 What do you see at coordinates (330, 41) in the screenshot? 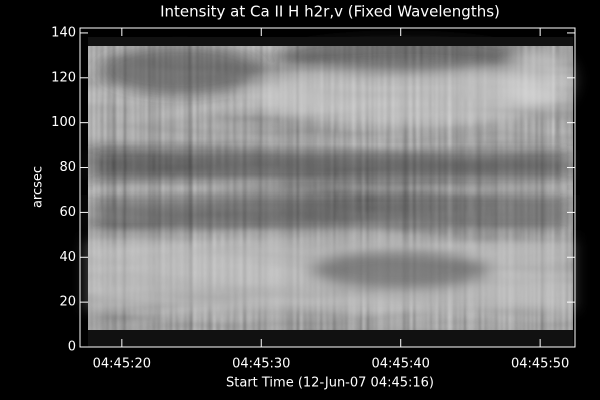
I see `image-top-band` at bounding box center [330, 41].